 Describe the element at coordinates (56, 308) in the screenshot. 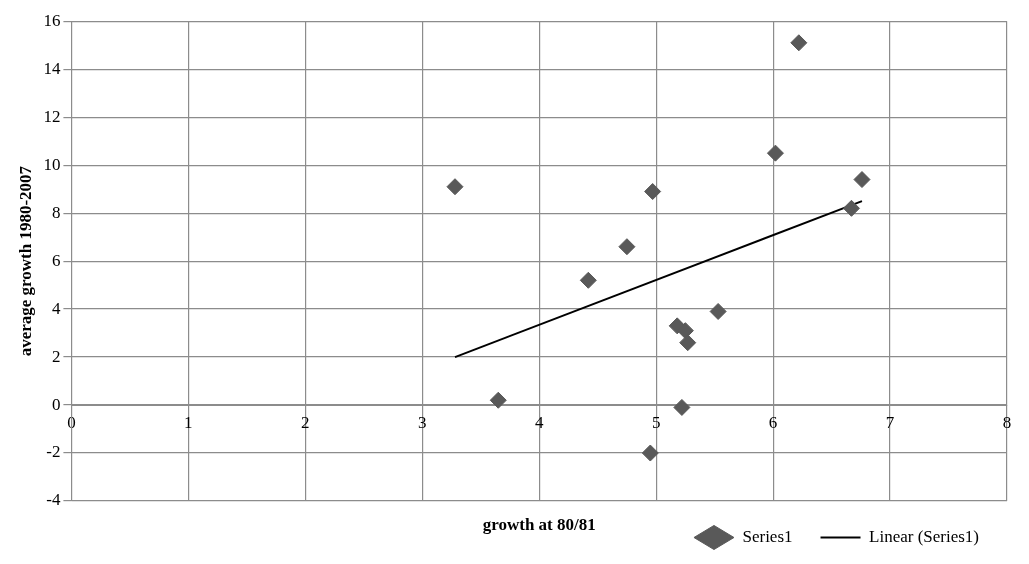

I see `y-tick-label: 4` at that location.